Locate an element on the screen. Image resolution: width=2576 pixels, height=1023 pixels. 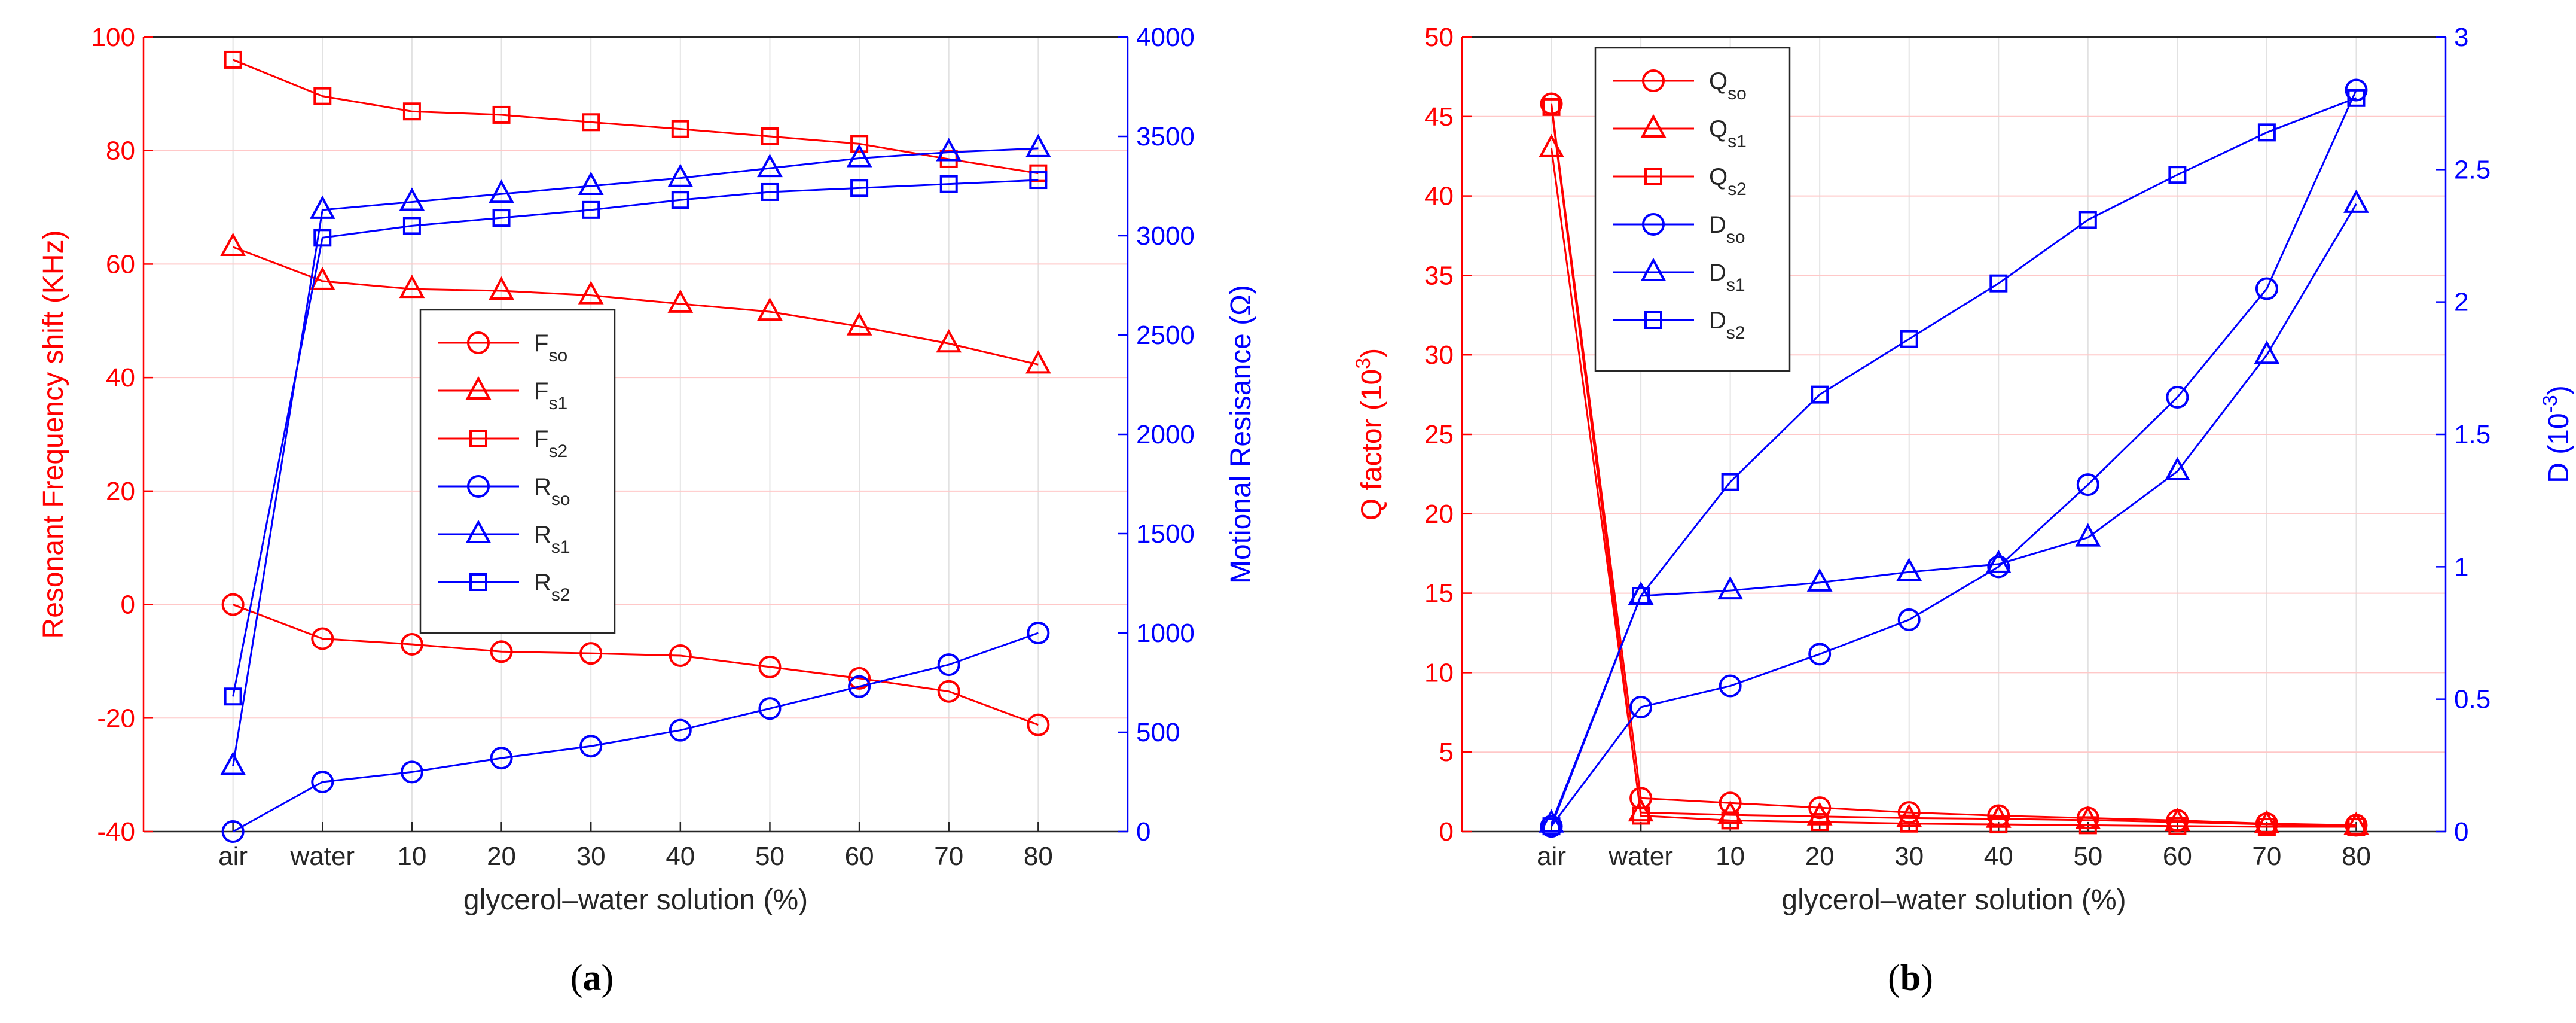
legend-label: Qso is located at coordinates (1728, 85).